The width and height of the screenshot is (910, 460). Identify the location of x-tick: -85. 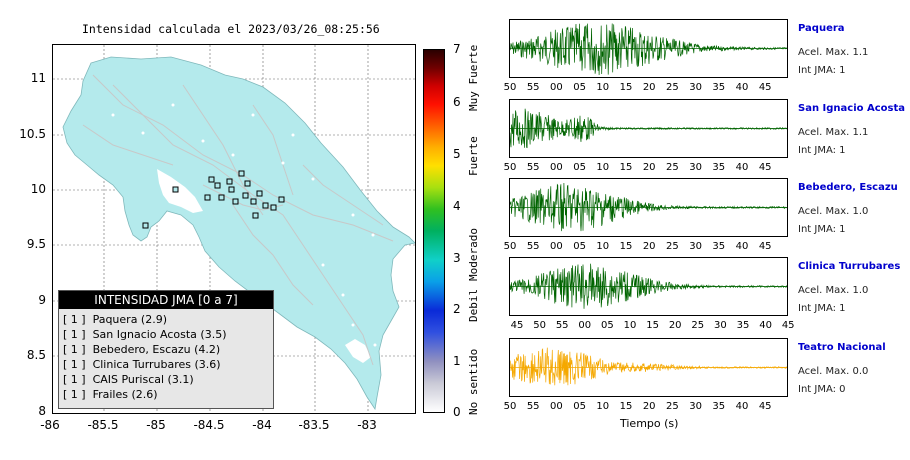
(156, 425).